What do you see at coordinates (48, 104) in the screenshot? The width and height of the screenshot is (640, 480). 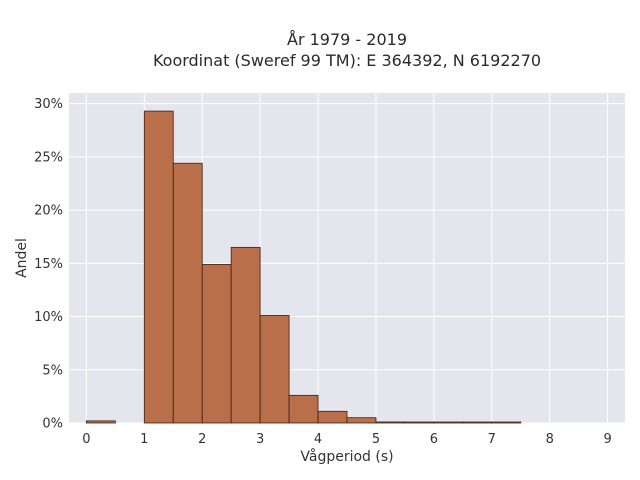 I see `y-tick-label: 30%` at bounding box center [48, 104].